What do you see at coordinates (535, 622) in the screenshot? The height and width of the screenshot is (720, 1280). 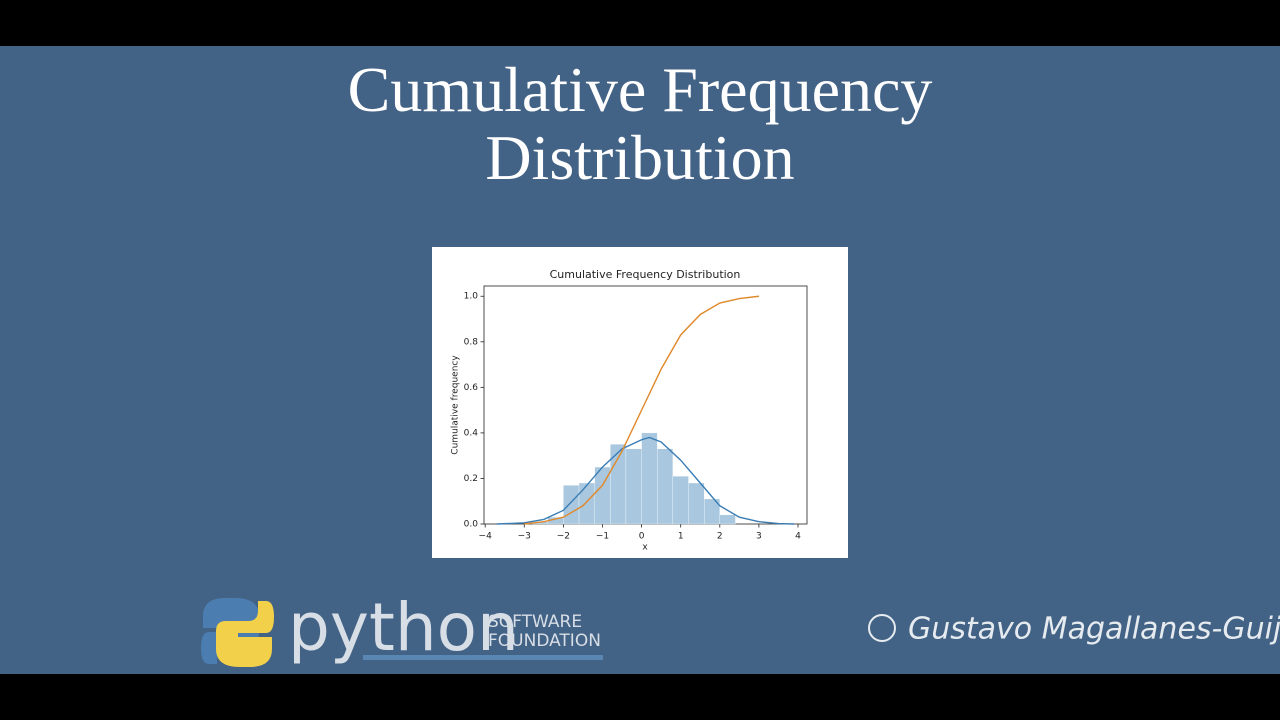 I see `logo-sub: SOFTWARE` at bounding box center [535, 622].